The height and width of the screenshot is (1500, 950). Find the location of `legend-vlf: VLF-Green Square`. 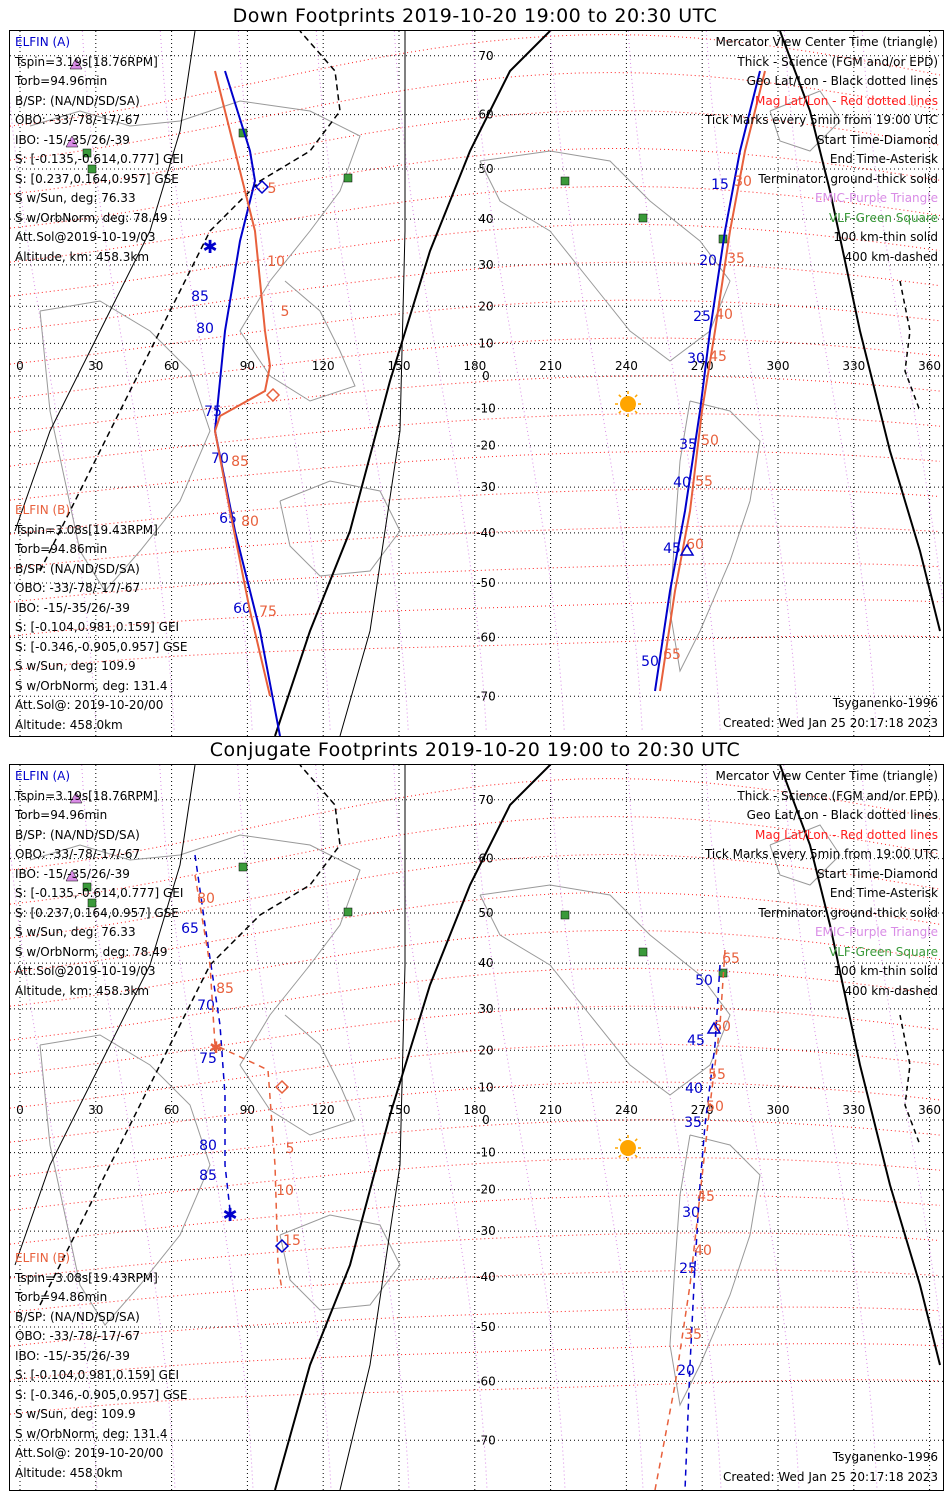

legend-vlf: VLF-Green Square is located at coordinates (883, 951).